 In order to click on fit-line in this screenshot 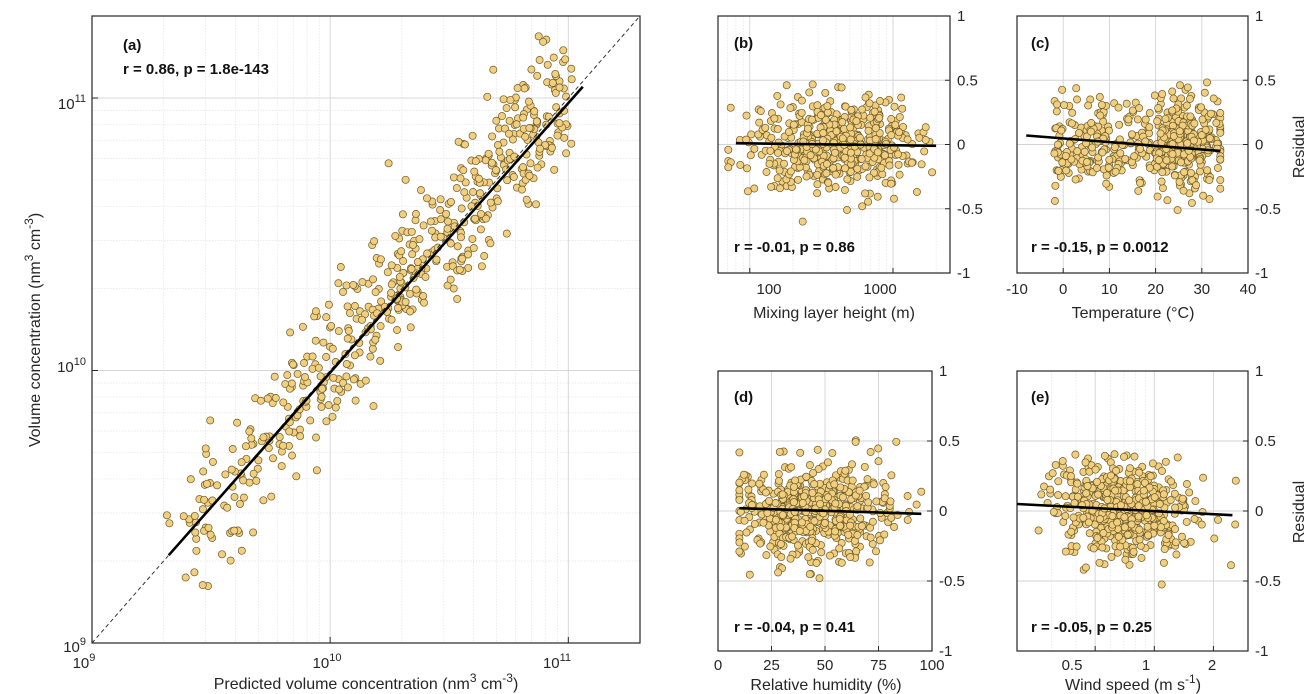, I will do `click(836, 144)`.